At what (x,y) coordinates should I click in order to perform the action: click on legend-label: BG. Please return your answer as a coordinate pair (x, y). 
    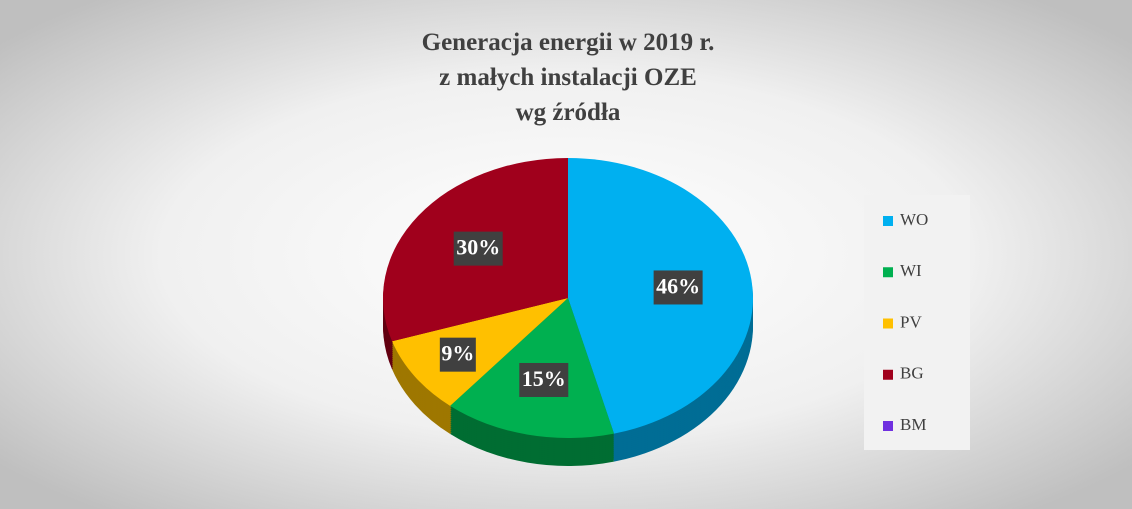
    Looking at the image, I should click on (912, 373).